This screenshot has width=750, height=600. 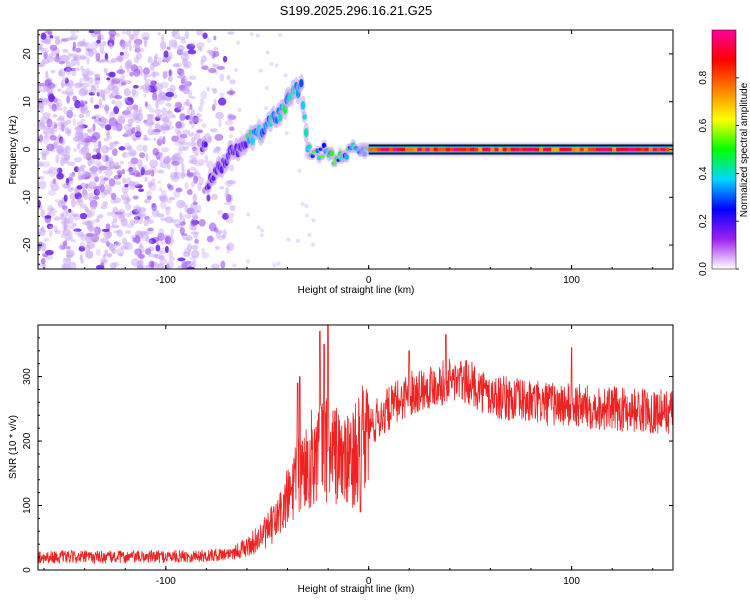 What do you see at coordinates (571, 280) in the screenshot?
I see `x-tick-label: 100` at bounding box center [571, 280].